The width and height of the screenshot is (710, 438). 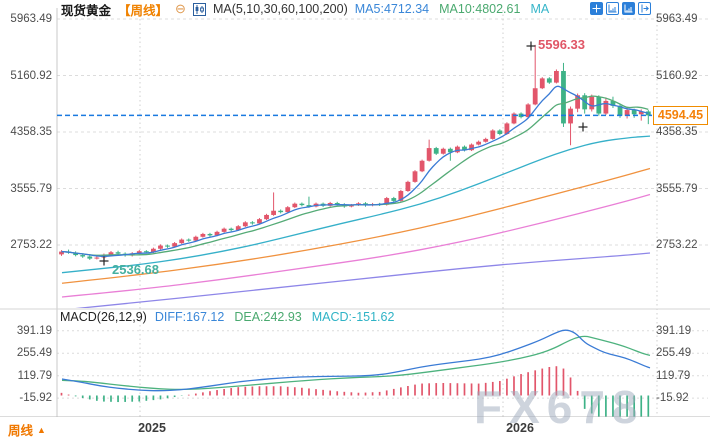 I want to click on legend-ma-value: MA10:4802.61, so click(x=480, y=9).